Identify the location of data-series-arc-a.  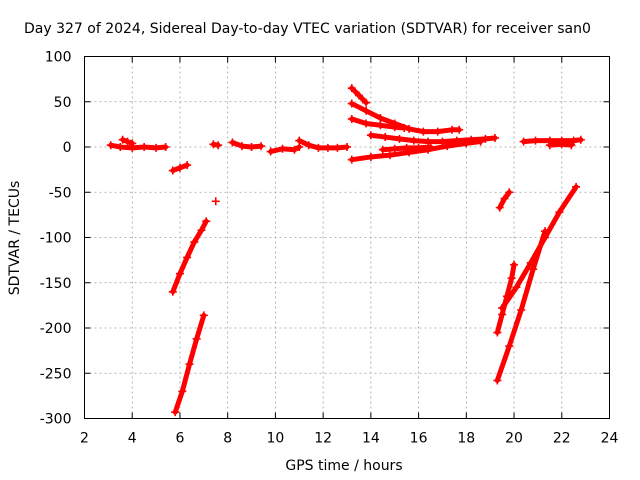
(138, 146).